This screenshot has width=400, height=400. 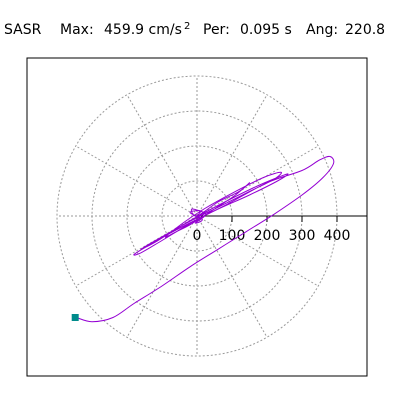 I want to click on x-tick-label-0: 0, so click(x=197, y=236).